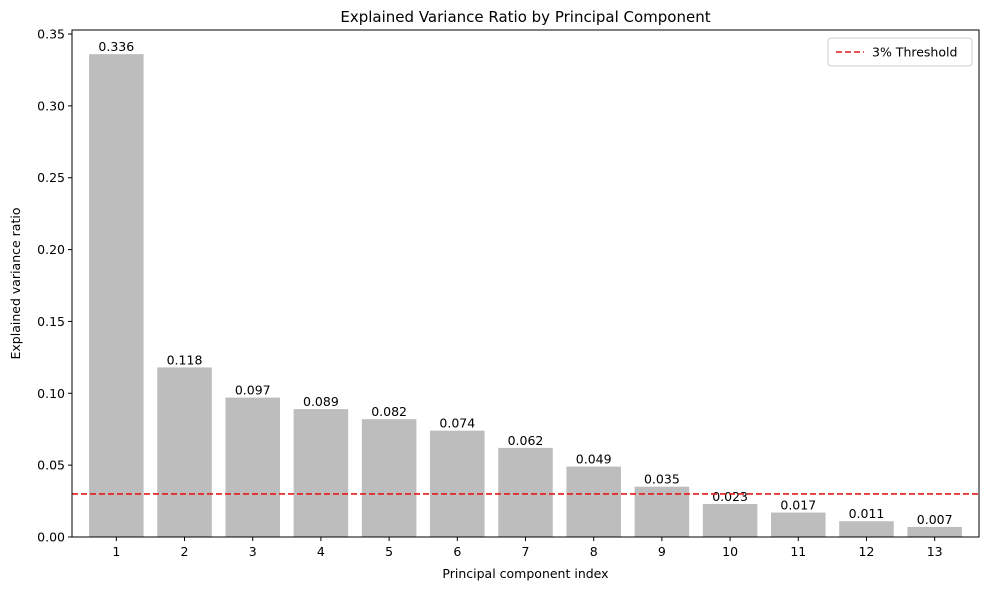  I want to click on data-label-pc-13: 0.007, so click(935, 519).